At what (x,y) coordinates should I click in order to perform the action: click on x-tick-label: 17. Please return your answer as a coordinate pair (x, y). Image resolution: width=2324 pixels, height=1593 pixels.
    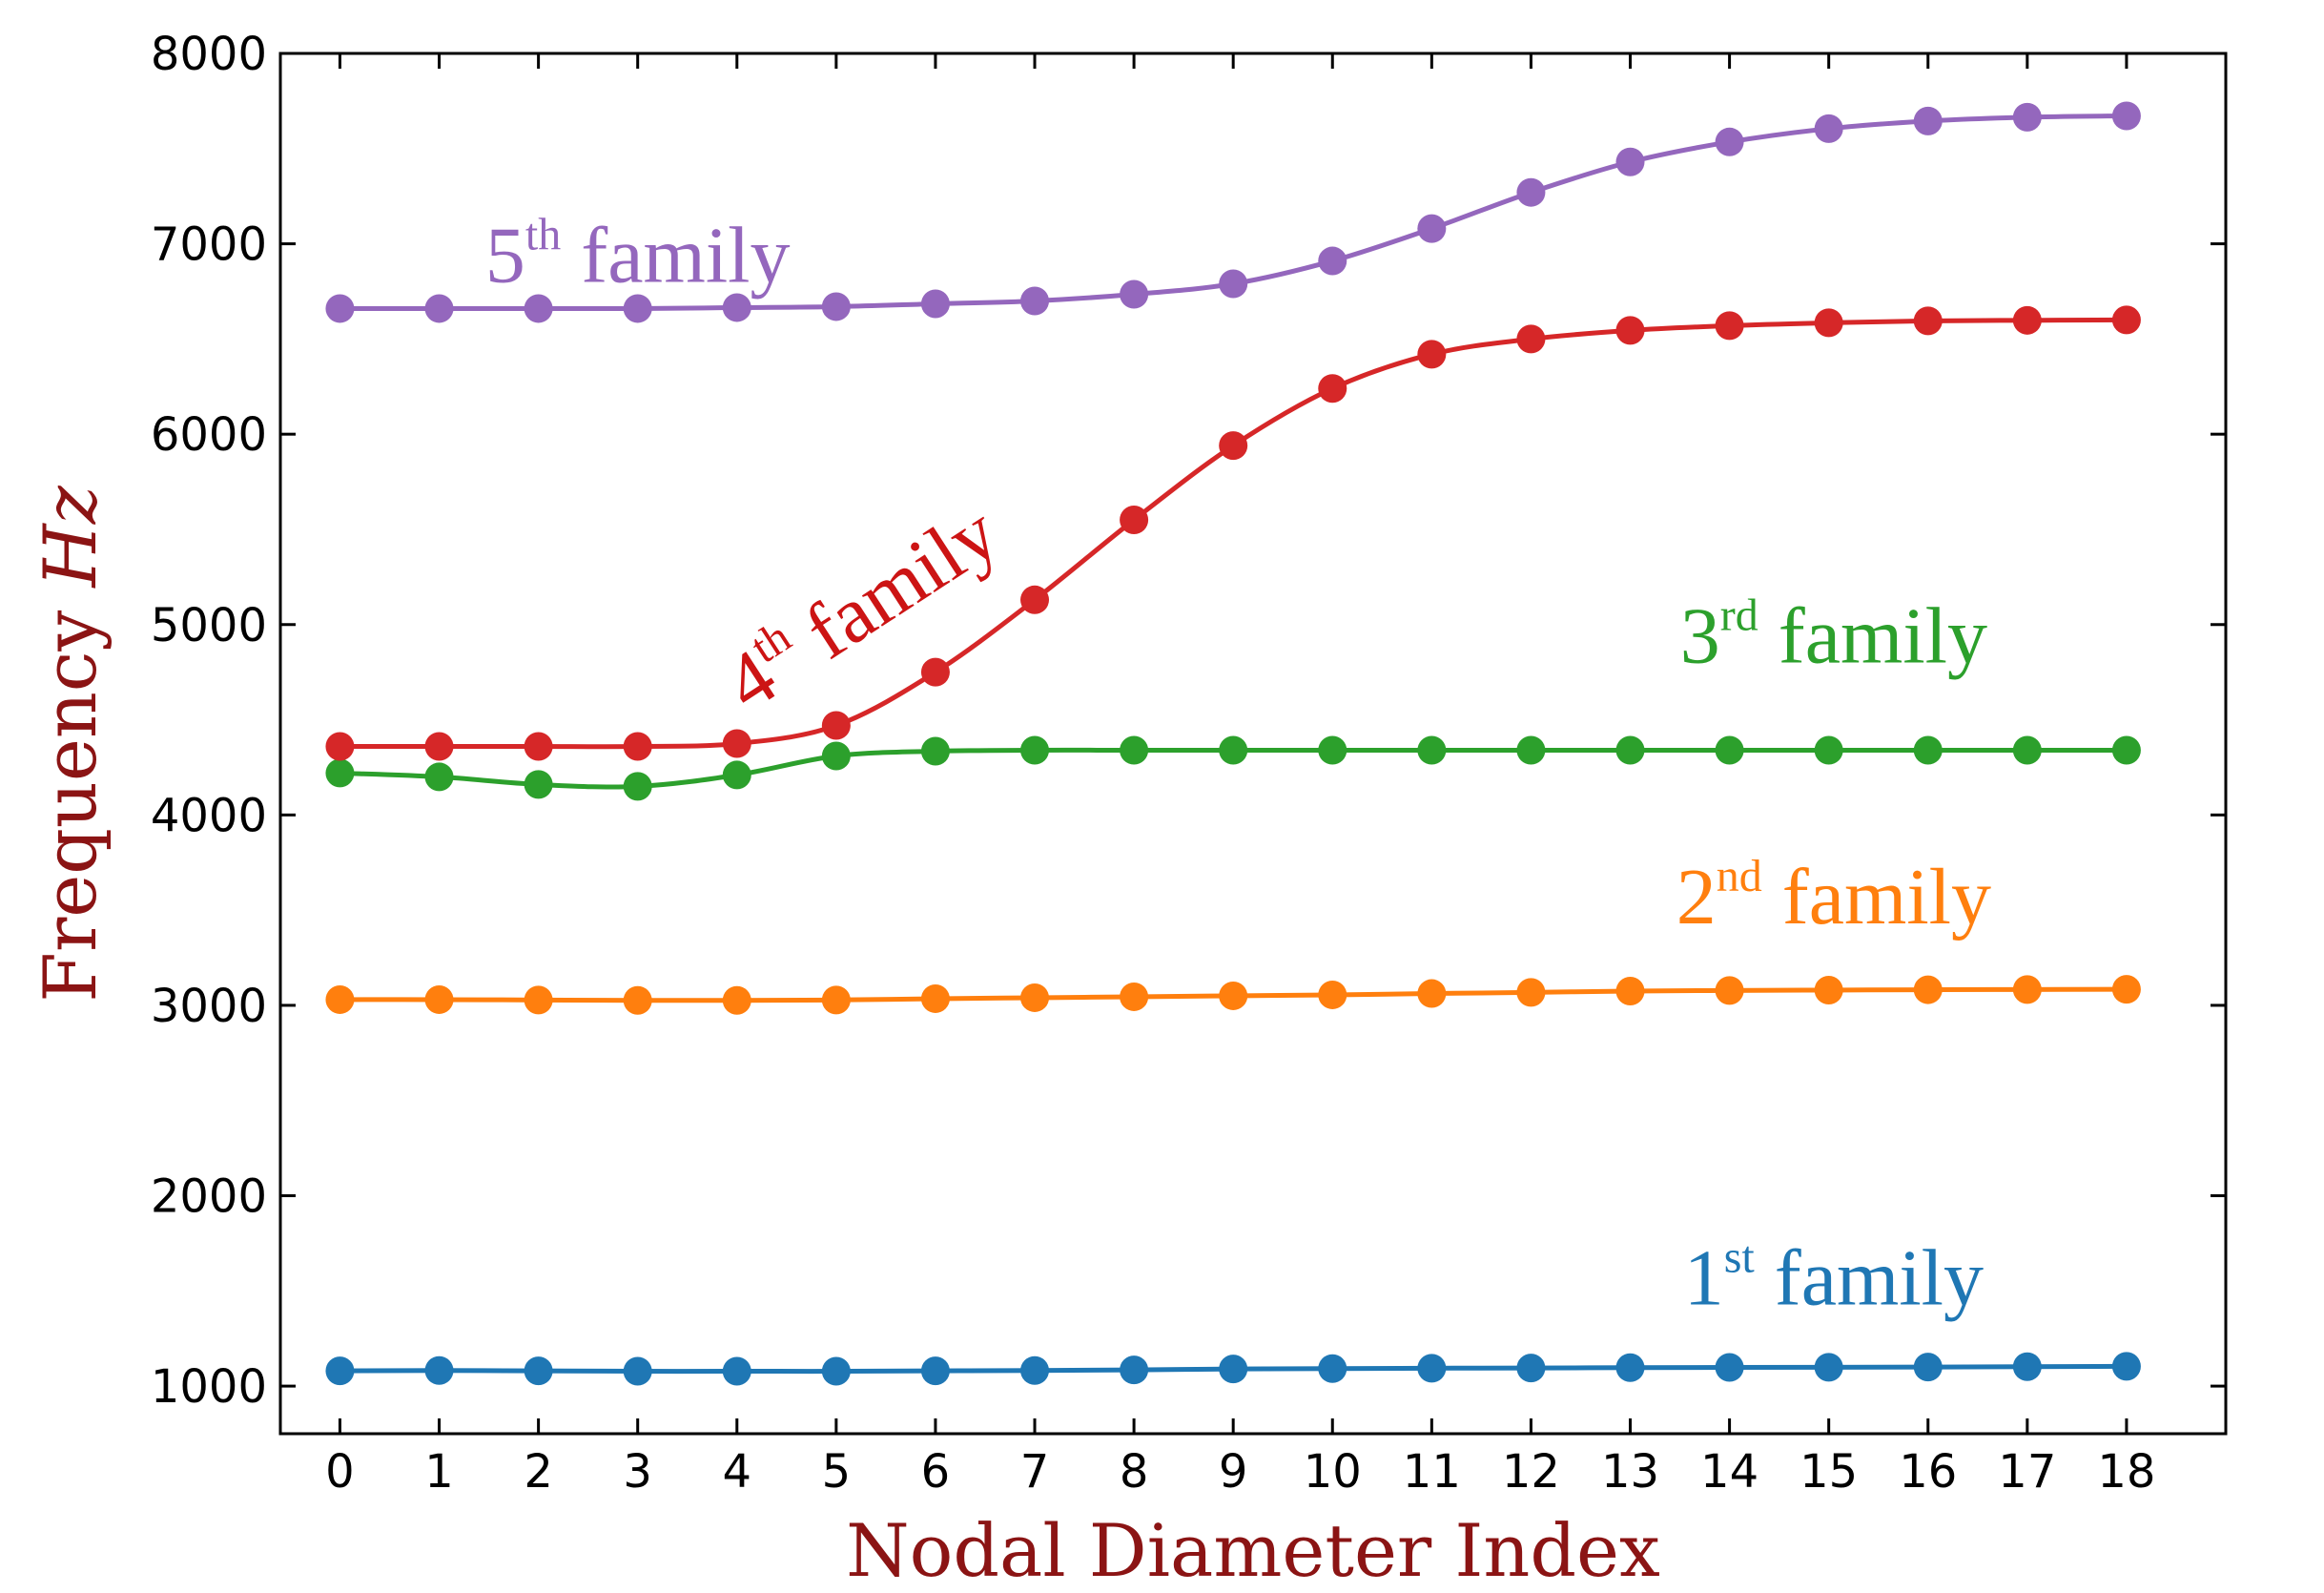
    Looking at the image, I should click on (2027, 1472).